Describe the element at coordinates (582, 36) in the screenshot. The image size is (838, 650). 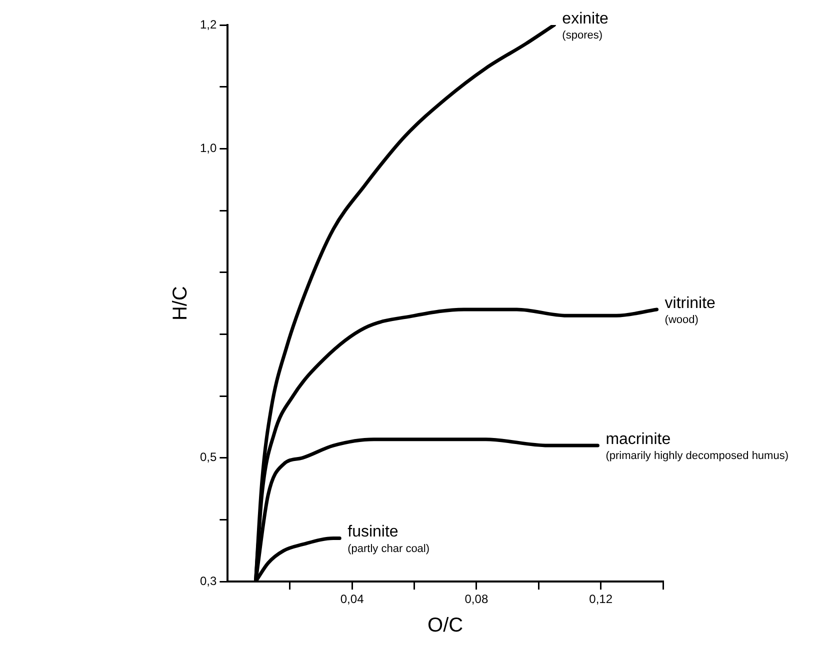
I see `annotation: (spores)` at that location.